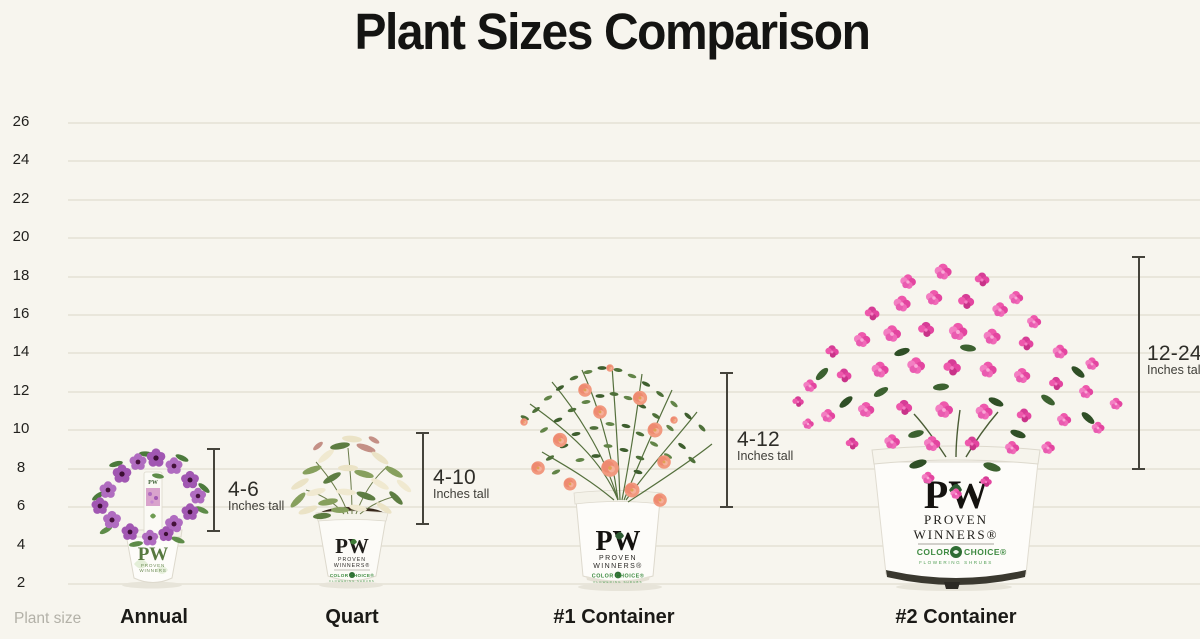  What do you see at coordinates (153, 503) in the screenshot?
I see `plant-tag: PW` at bounding box center [153, 503].